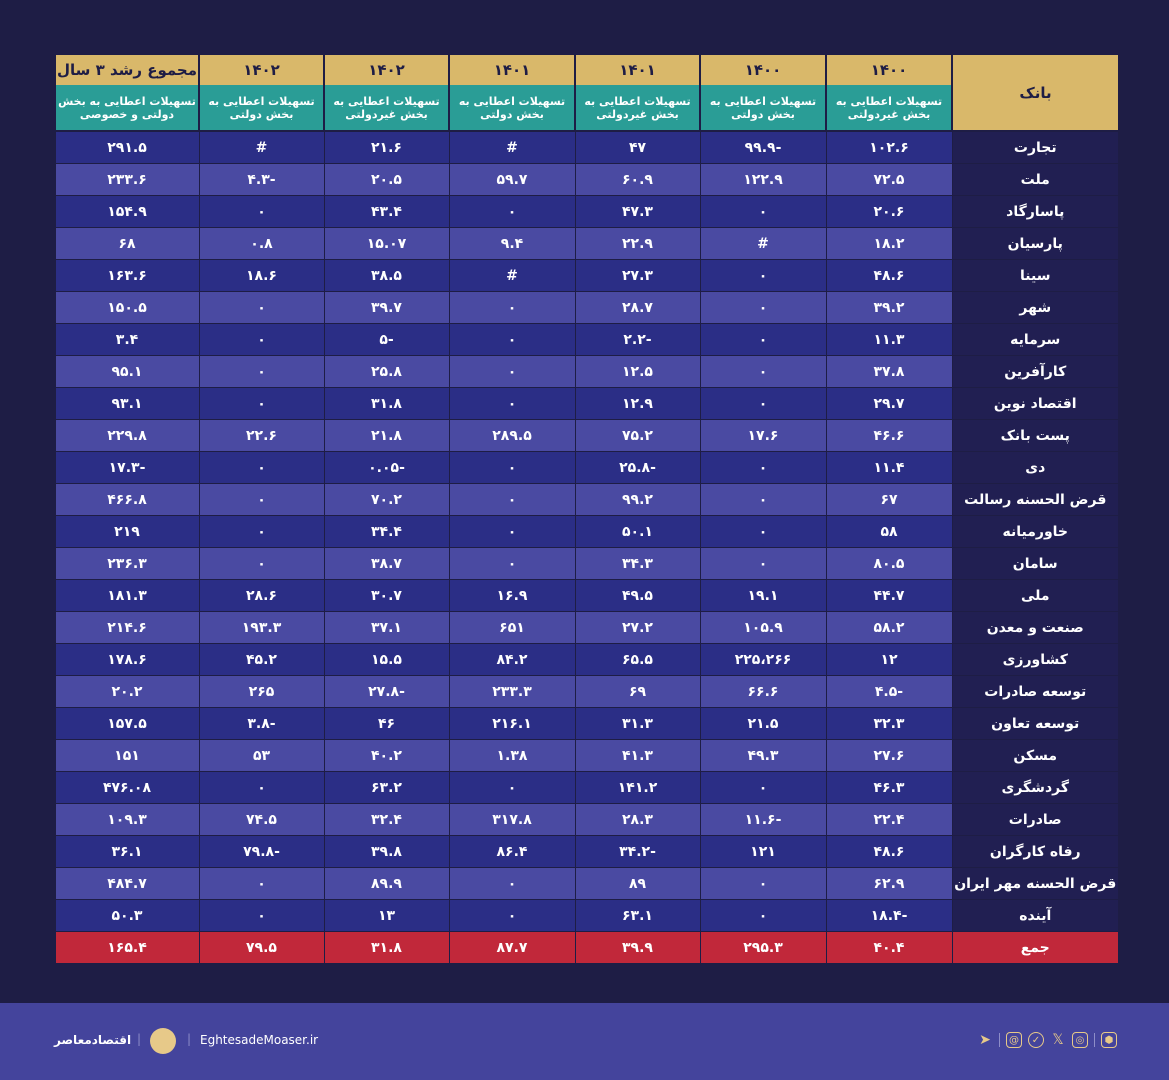 The image size is (1169, 1080). Describe the element at coordinates (888, 435) in the screenshot. I see `value-cell: ۴۶.۶` at that location.